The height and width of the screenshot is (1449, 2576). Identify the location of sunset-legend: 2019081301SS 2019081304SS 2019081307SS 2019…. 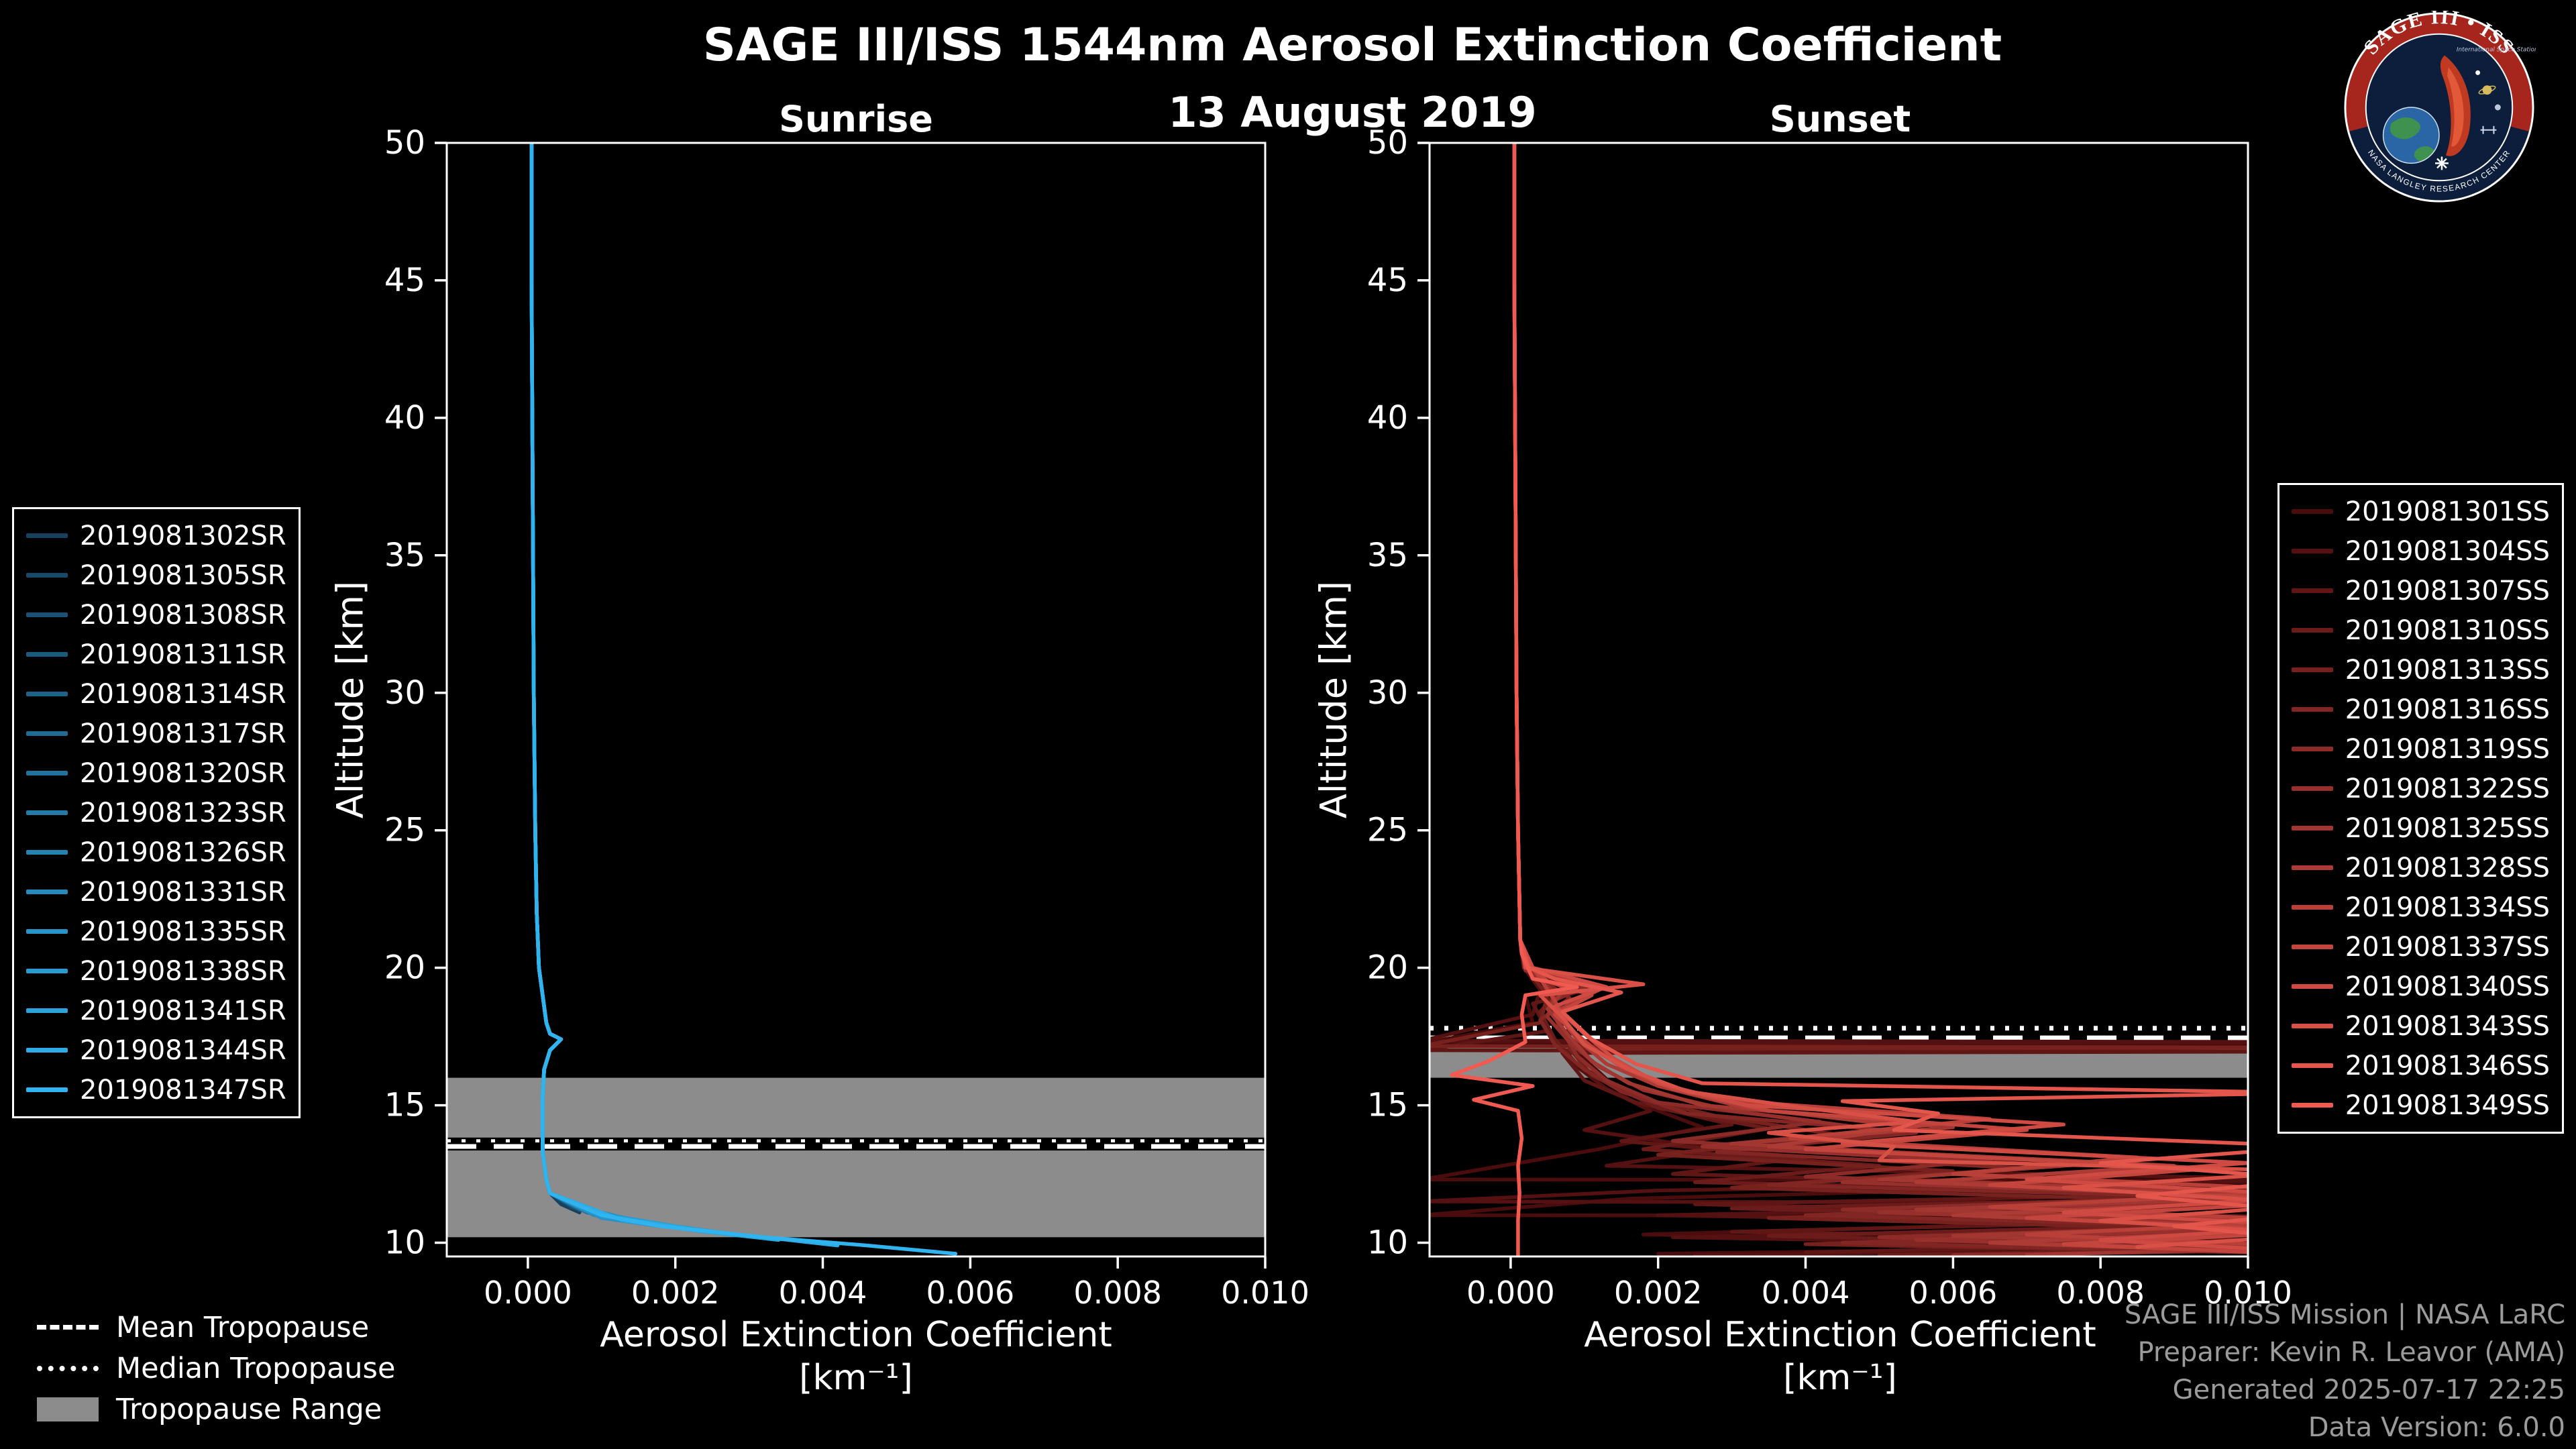
(2420, 808).